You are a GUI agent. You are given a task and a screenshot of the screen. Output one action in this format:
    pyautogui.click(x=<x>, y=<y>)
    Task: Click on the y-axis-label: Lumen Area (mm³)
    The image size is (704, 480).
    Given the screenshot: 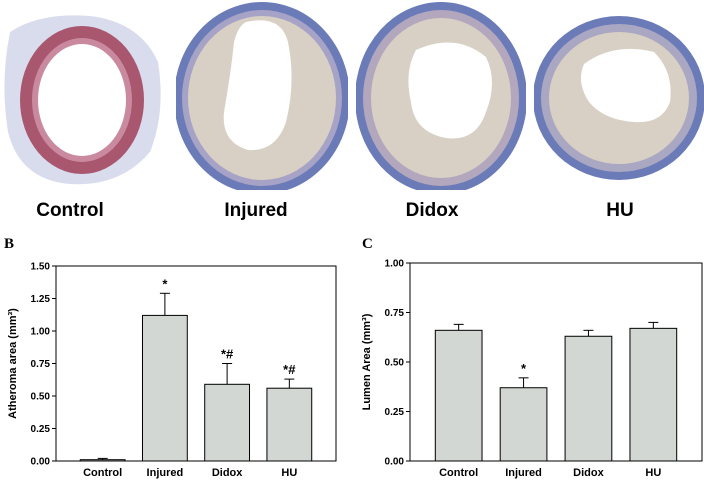 What is the action you would take?
    pyautogui.click(x=367, y=361)
    